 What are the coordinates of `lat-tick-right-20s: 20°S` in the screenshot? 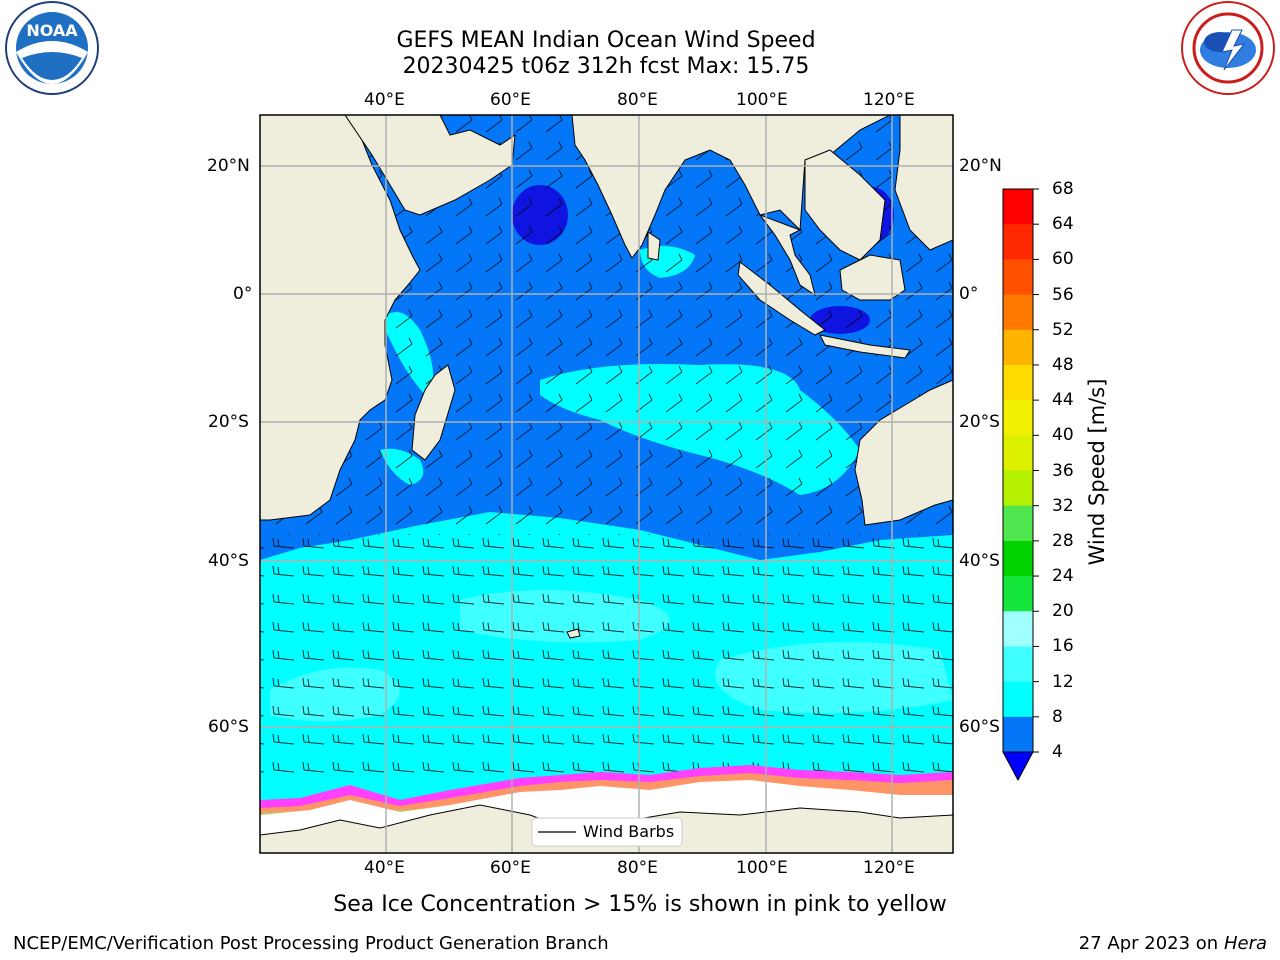 It's located at (979, 422).